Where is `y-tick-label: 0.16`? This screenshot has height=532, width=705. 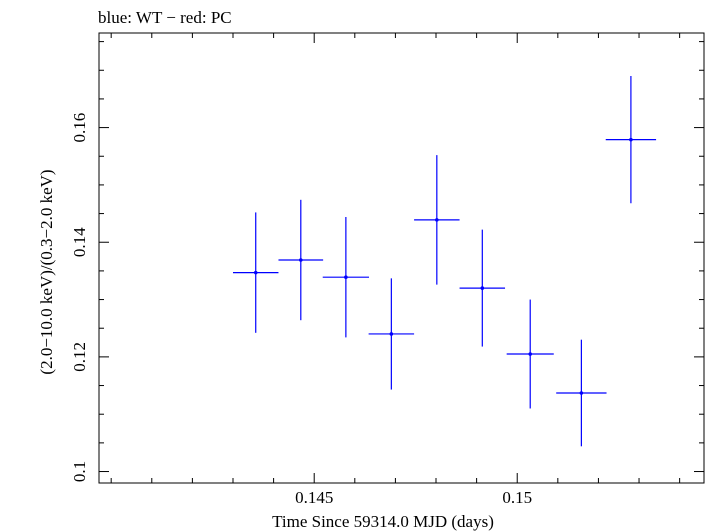 y-tick-label: 0.16 is located at coordinates (79, 128).